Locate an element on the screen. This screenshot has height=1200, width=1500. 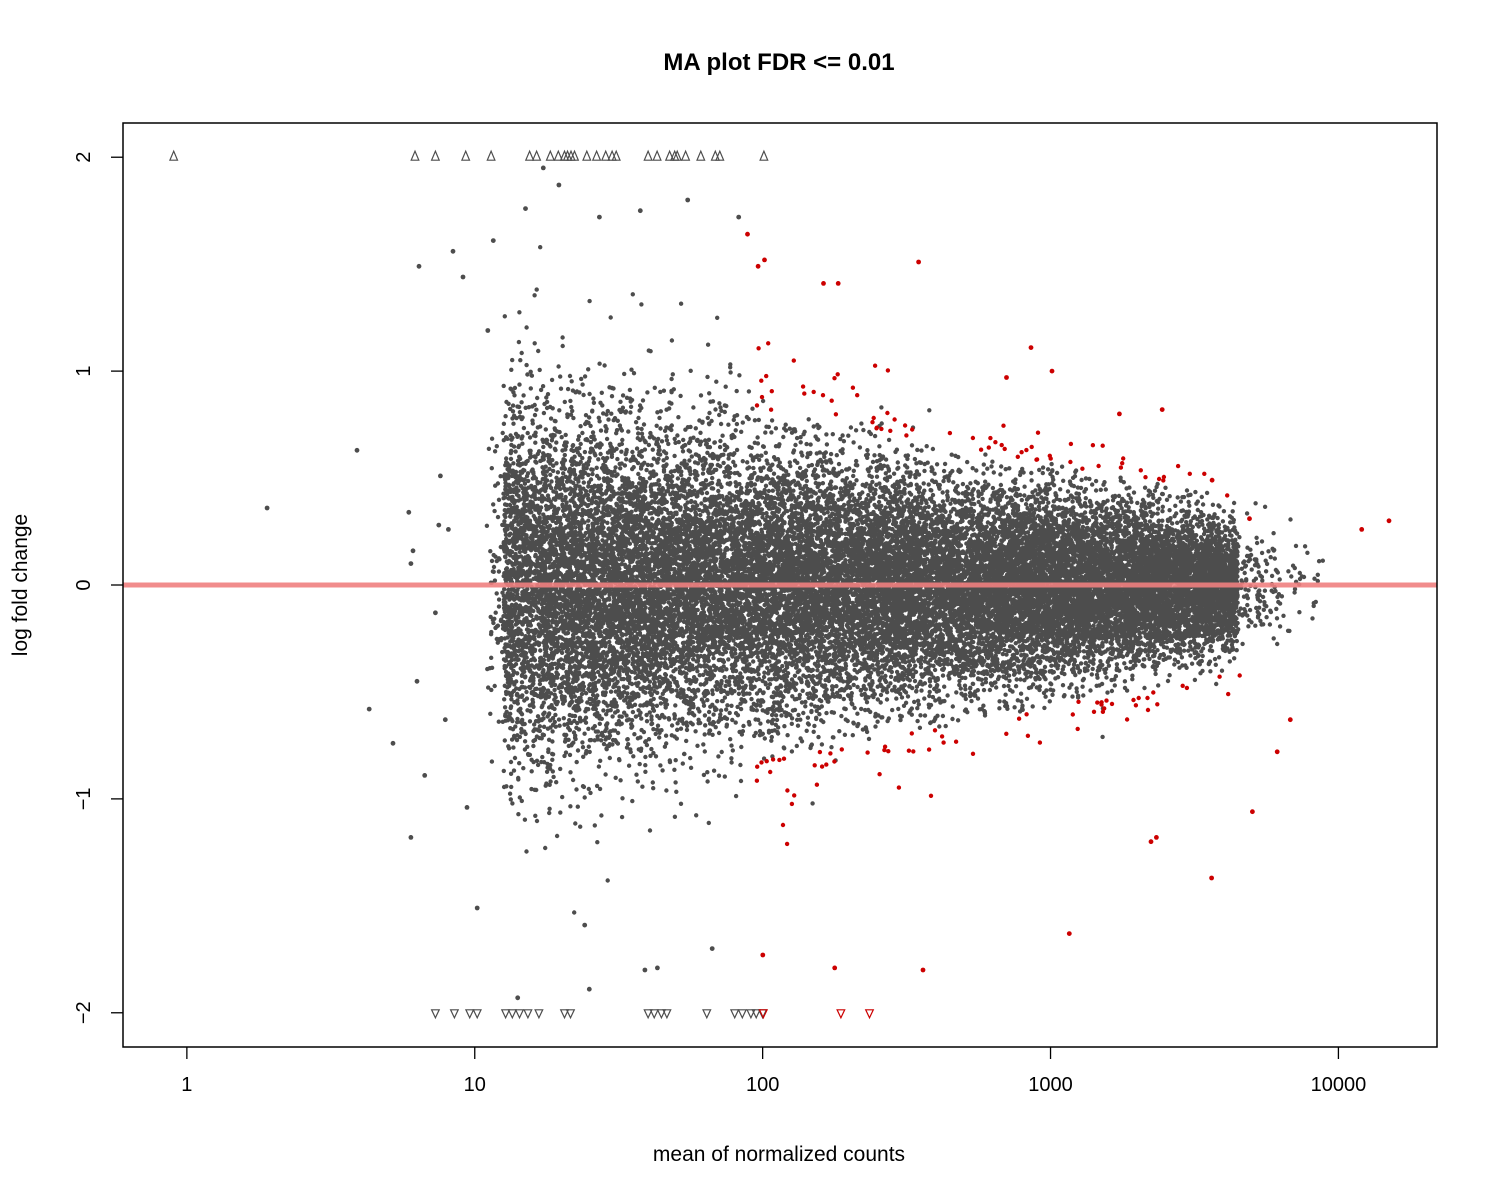
chart-title: MA plot FDR <= 0.01 is located at coordinates (778, 62).